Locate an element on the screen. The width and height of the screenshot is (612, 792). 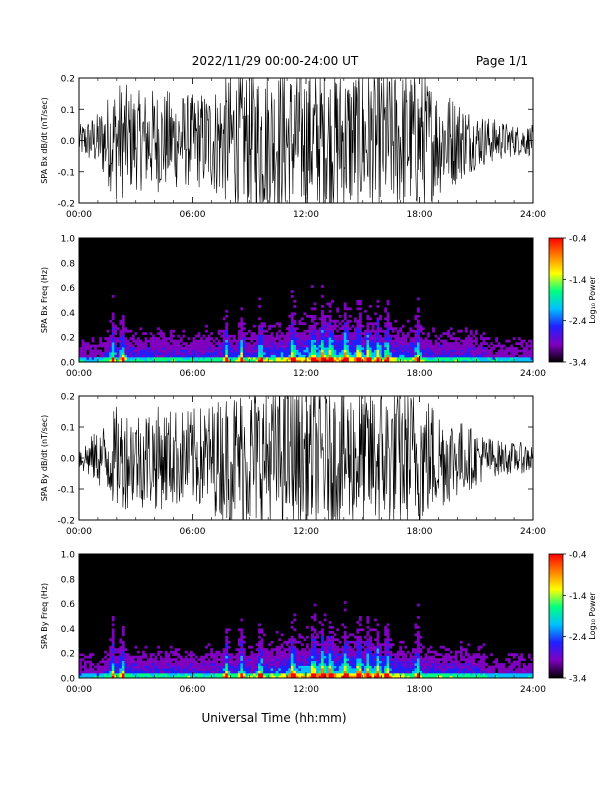
page-indicator: Page 1/1 is located at coordinates (502, 61).